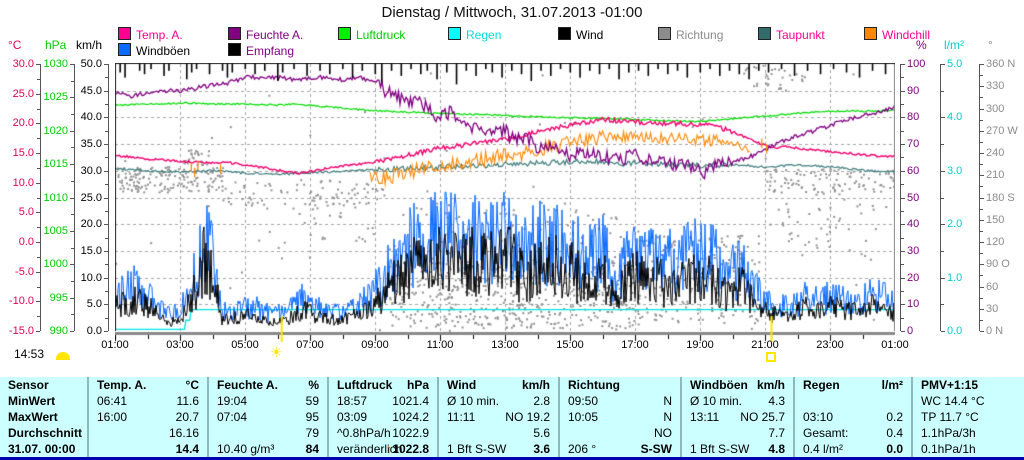 This screenshot has height=460, width=1024. Describe the element at coordinates (473, 401) in the screenshot. I see `cell-label: Ø 10 min.` at that location.